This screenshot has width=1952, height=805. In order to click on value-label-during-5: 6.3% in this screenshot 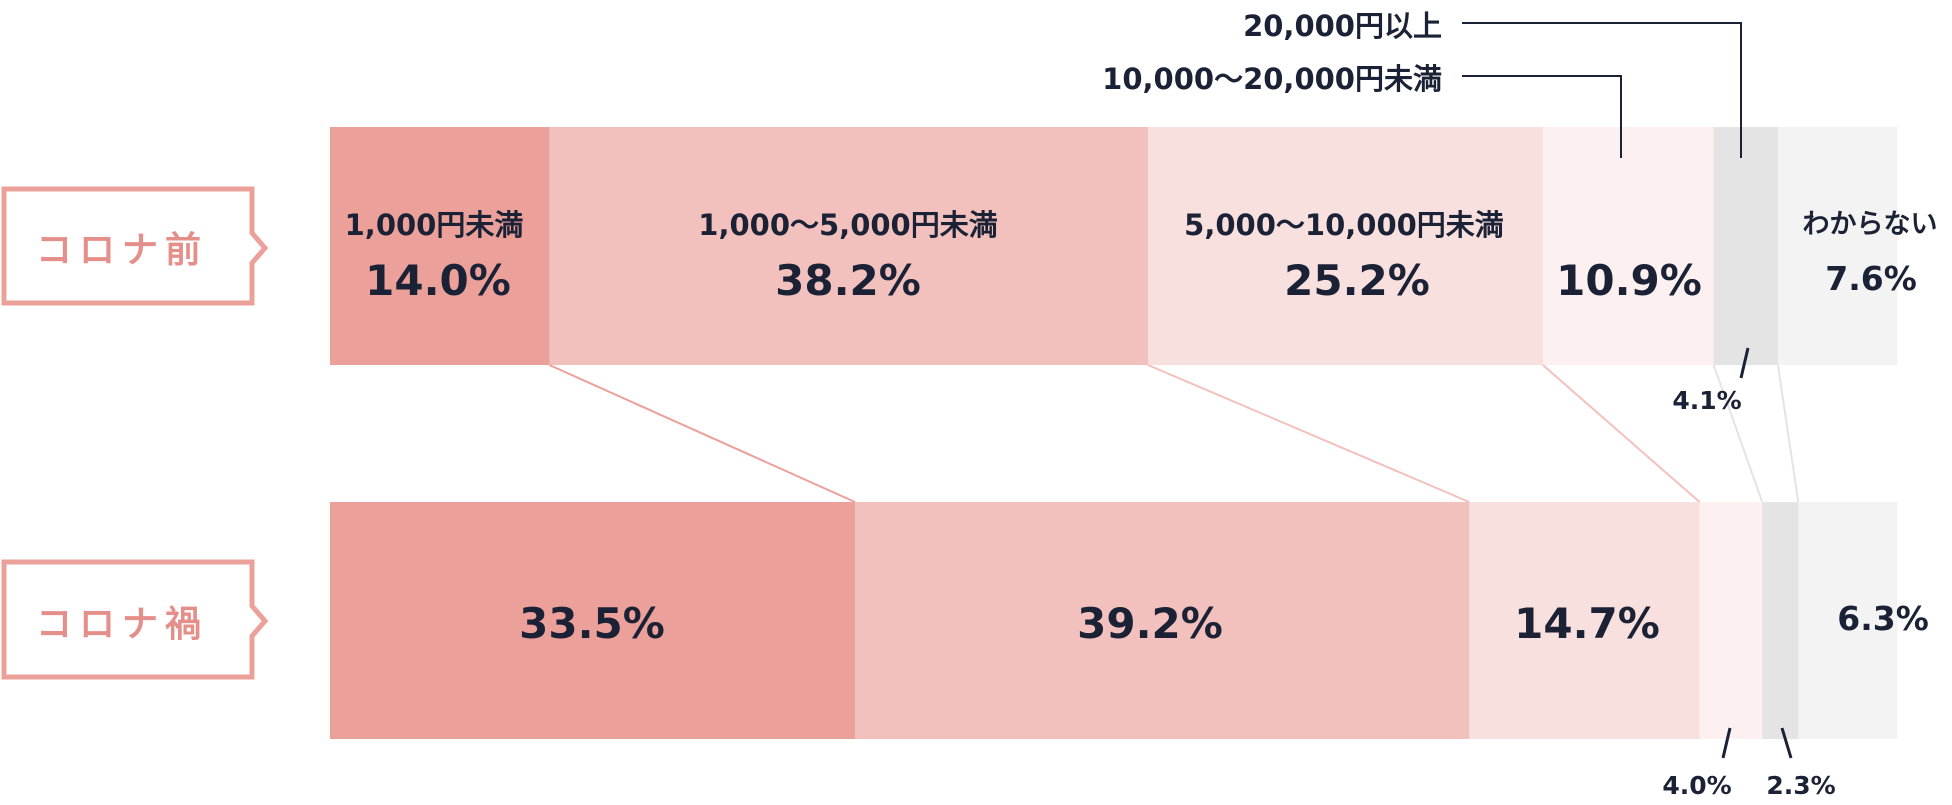, I will do `click(1883, 618)`.